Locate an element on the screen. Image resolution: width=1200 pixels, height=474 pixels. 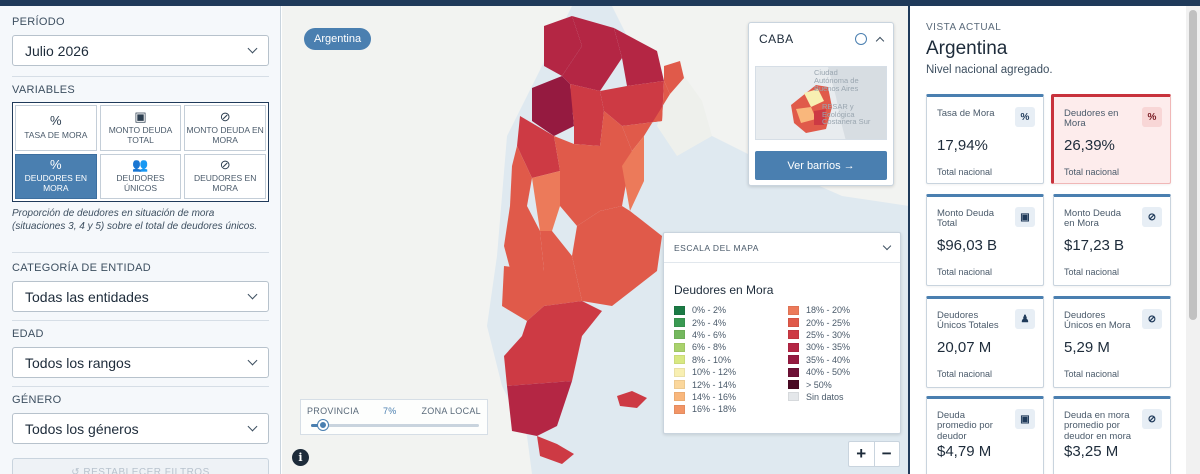
legend-item: 20% - 25% is located at coordinates (819, 322).